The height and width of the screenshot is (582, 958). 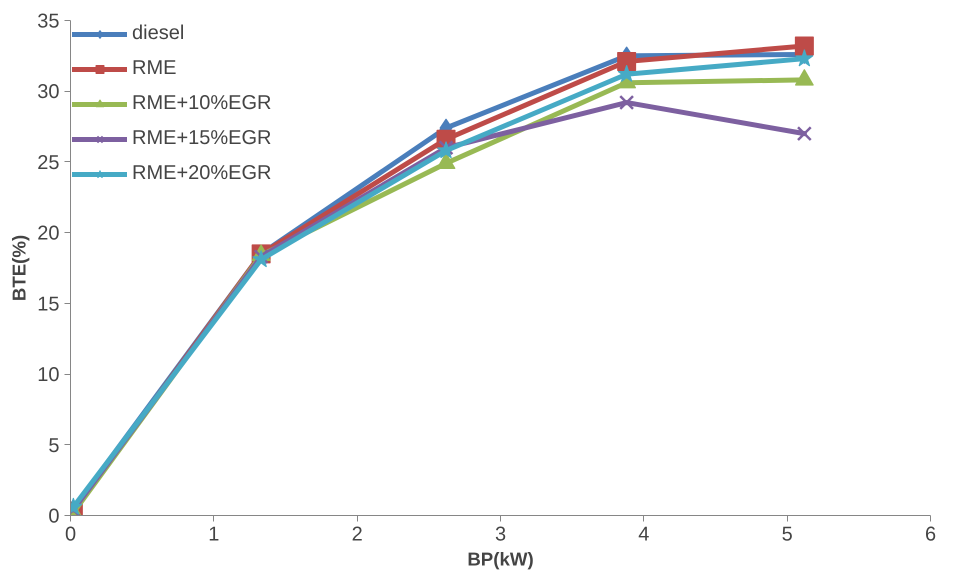 I want to click on x-tick-label: 1, so click(x=214, y=535).